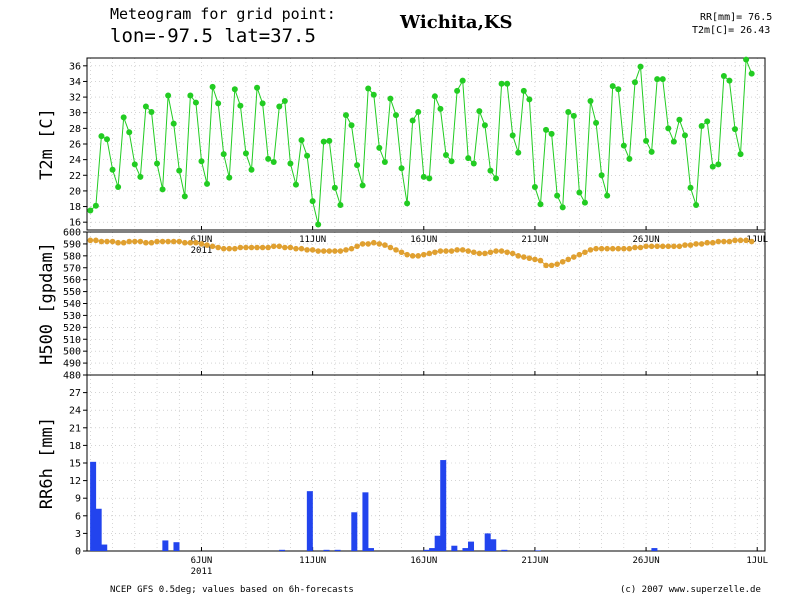 Image resolution: width=800 pixels, height=600 pixels. I want to click on x-tick-label: 16JUN, so click(423, 240).